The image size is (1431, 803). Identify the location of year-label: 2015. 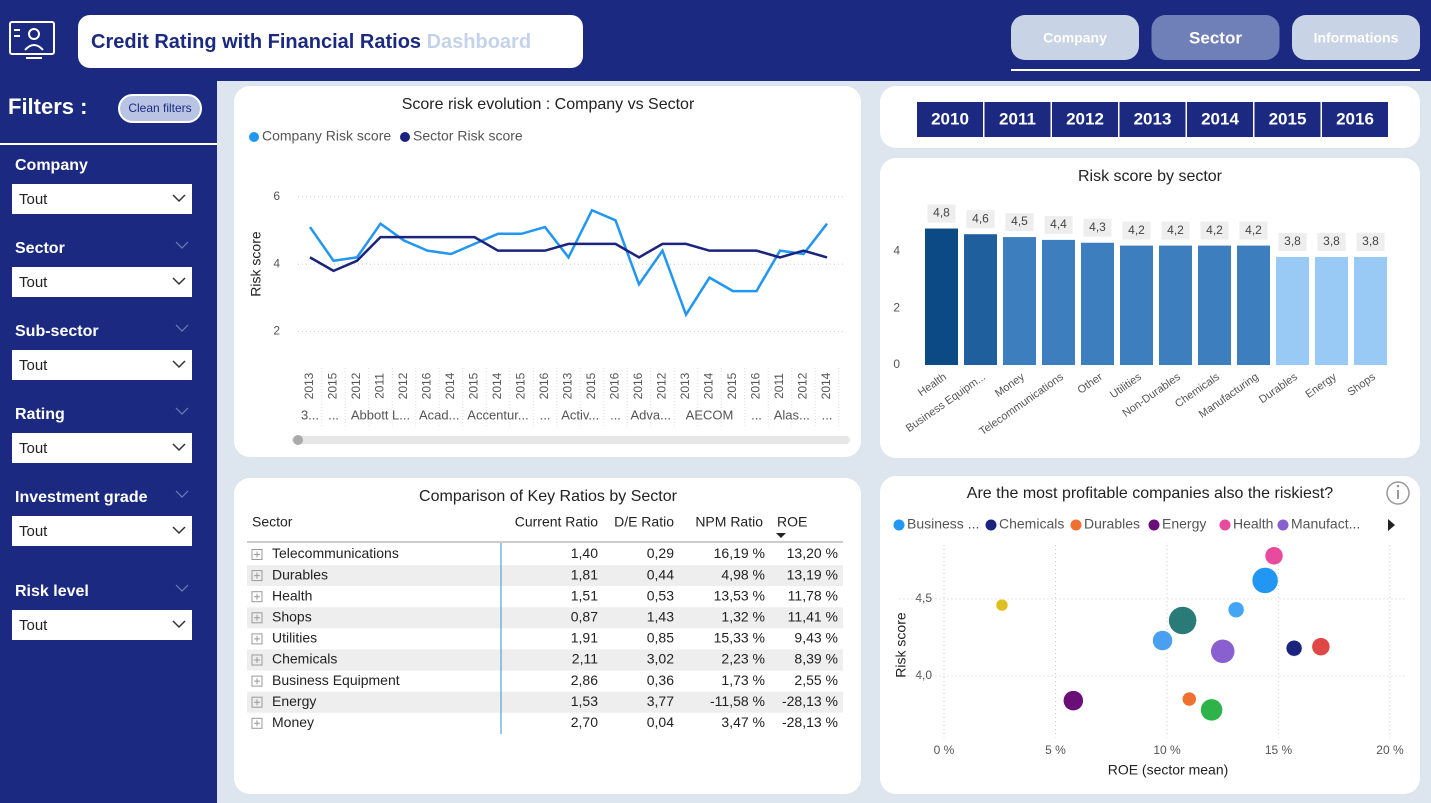
(1288, 118).